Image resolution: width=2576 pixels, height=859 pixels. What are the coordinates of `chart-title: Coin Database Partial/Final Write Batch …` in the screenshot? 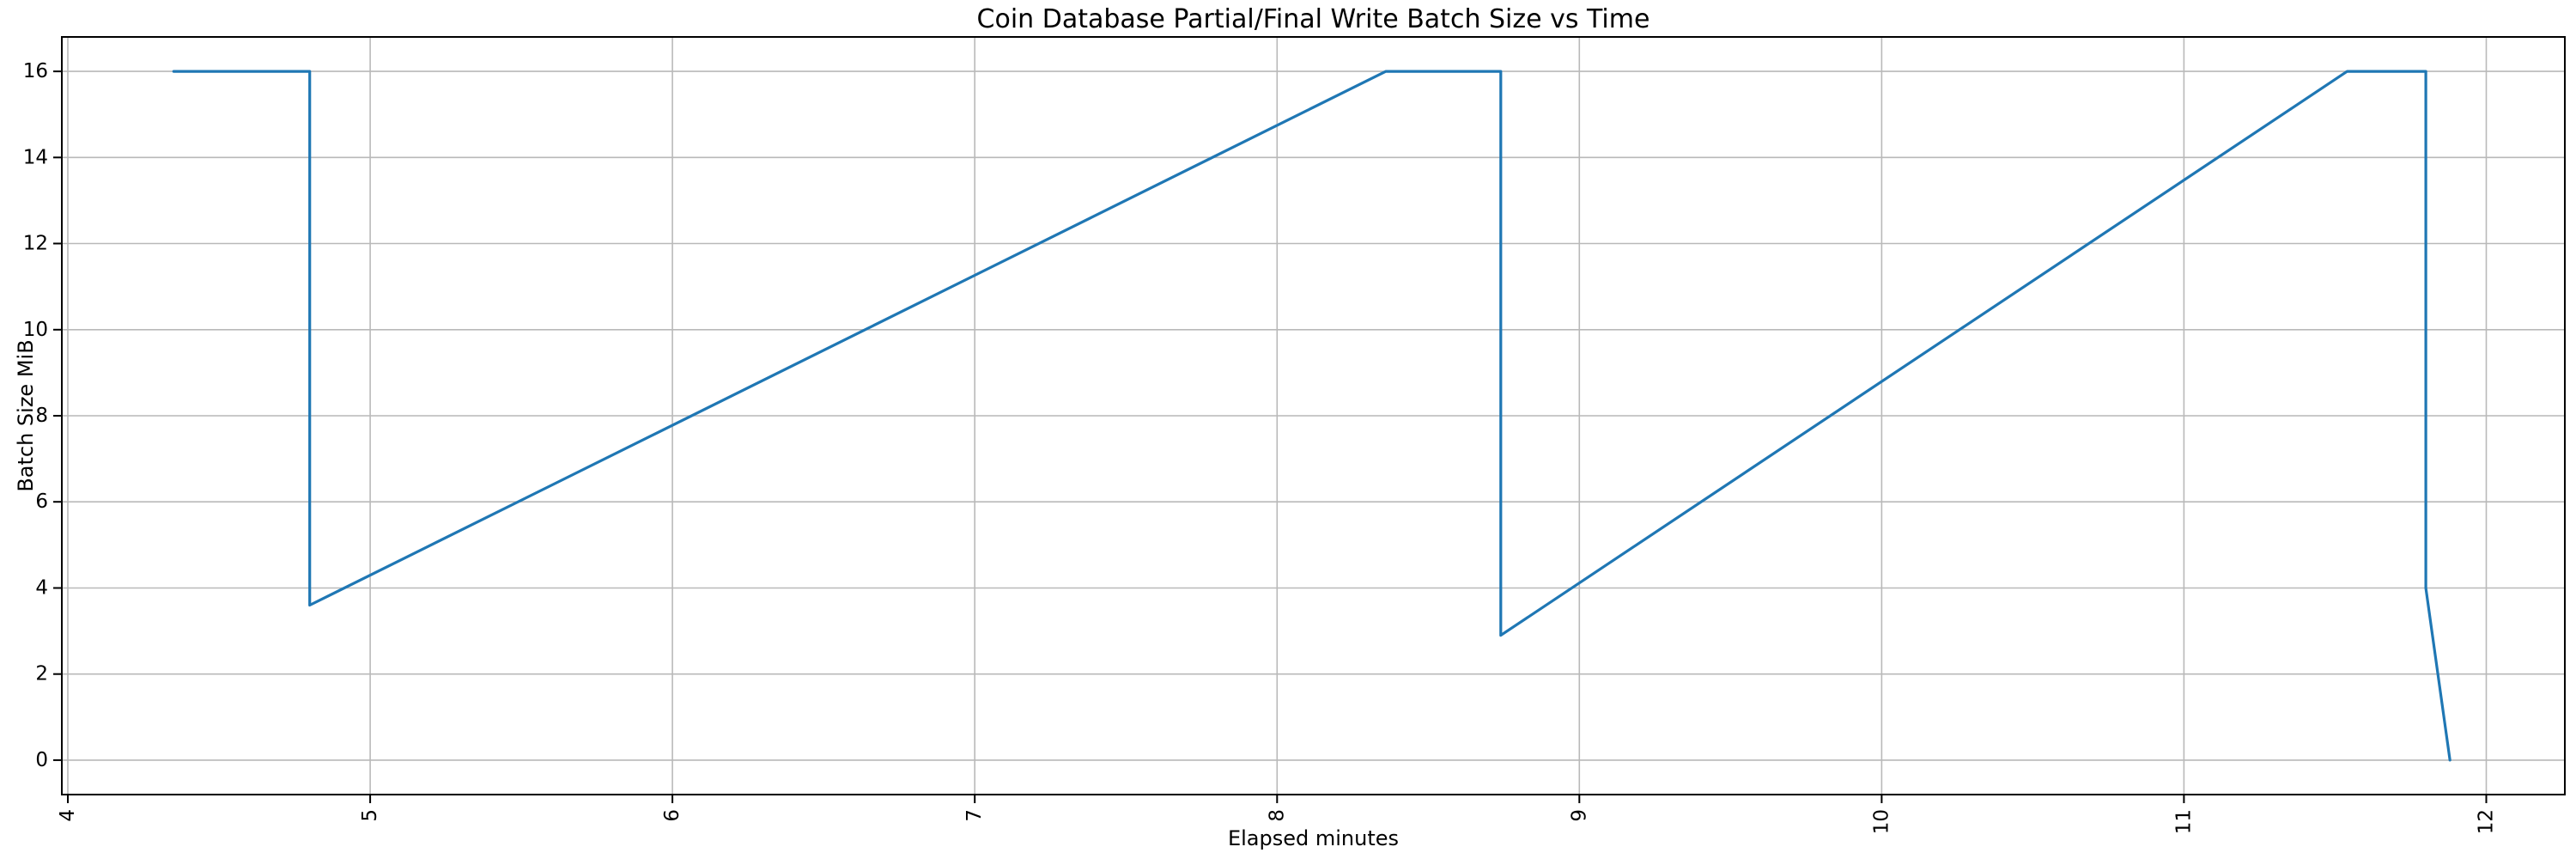 It's located at (1313, 19).